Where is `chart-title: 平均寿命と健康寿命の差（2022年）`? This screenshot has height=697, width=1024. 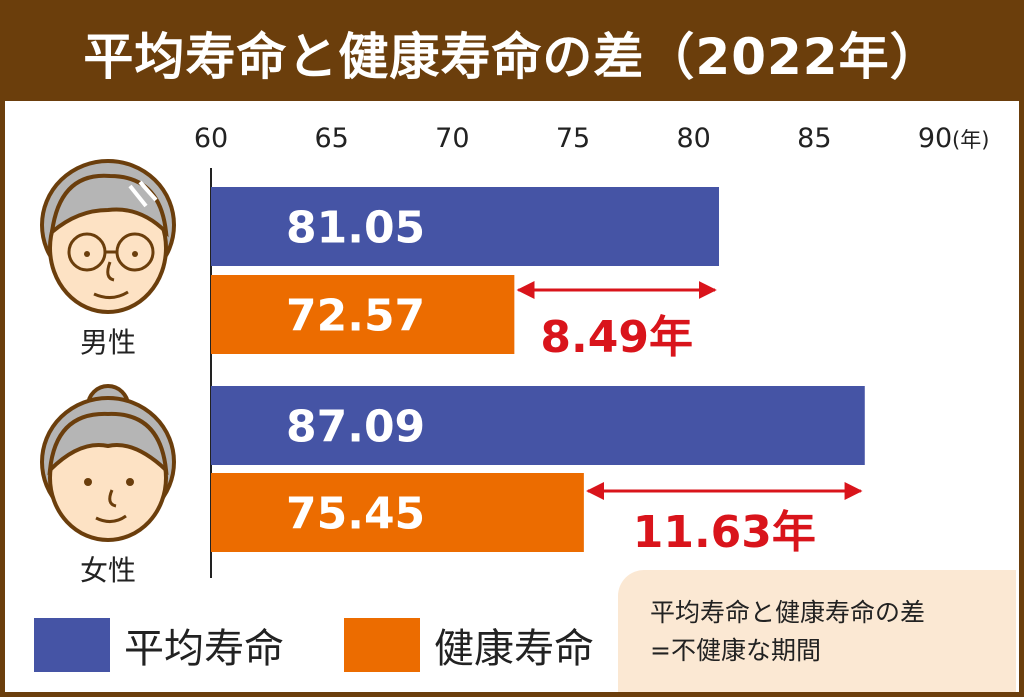 chart-title: 平均寿命と健康寿命の差（2022年） is located at coordinates (512, 57).